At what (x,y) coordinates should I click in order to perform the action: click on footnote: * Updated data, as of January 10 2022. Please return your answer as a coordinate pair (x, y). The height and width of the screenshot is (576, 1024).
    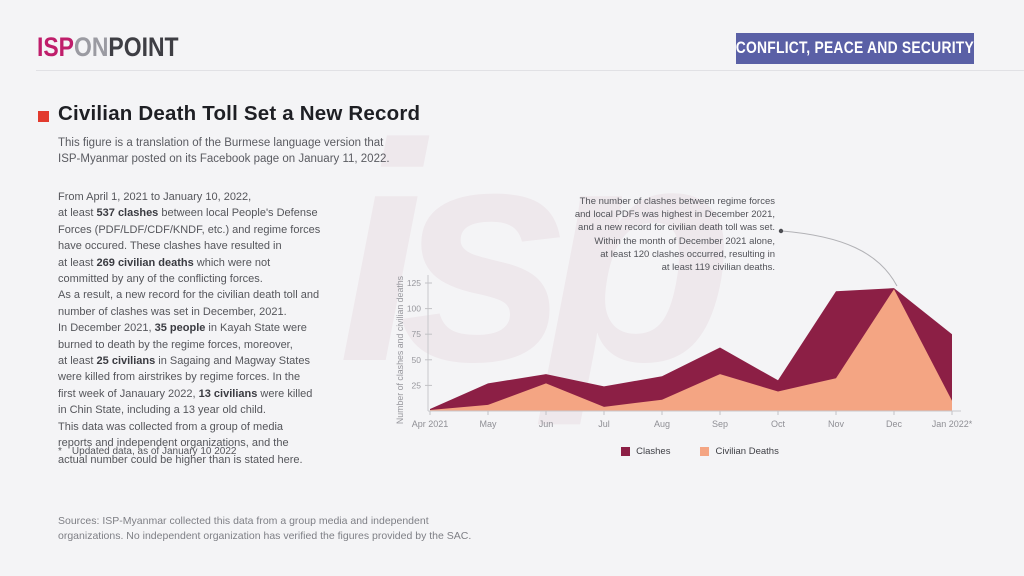
    Looking at the image, I should click on (147, 451).